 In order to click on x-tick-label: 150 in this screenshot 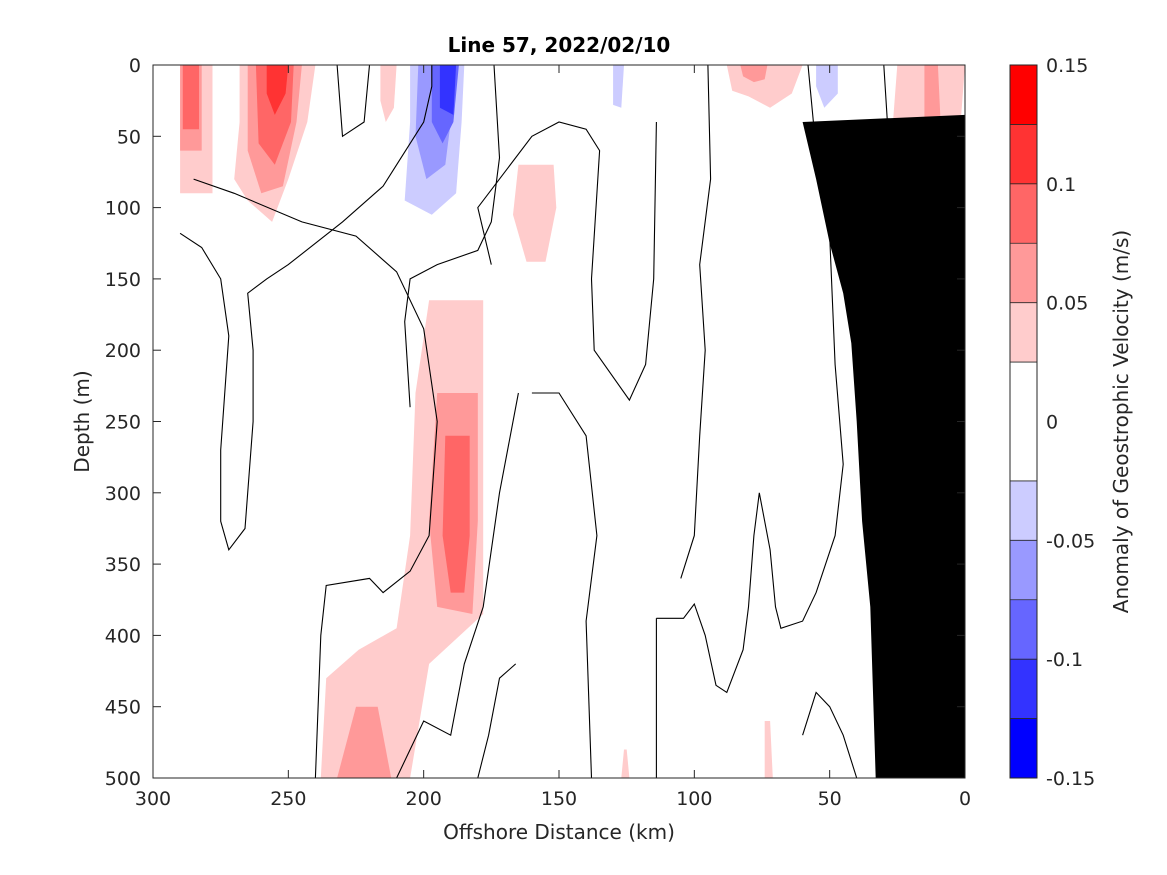, I will do `click(559, 799)`.